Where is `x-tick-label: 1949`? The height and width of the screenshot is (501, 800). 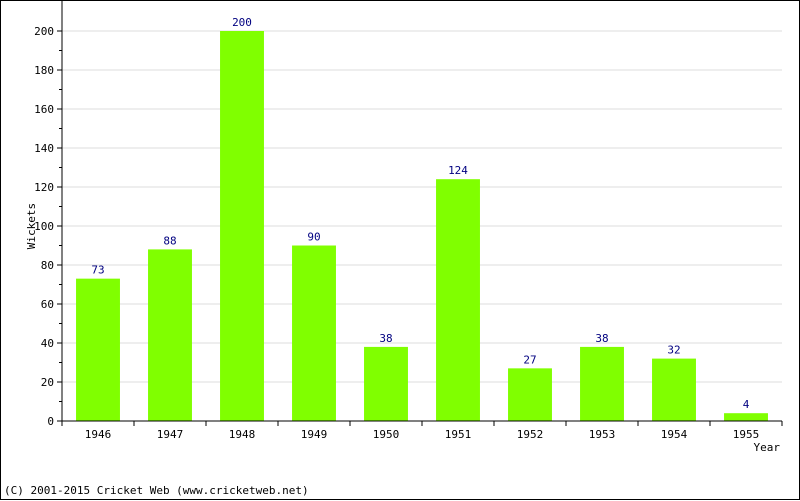
x-tick-label: 1949 is located at coordinates (314, 434).